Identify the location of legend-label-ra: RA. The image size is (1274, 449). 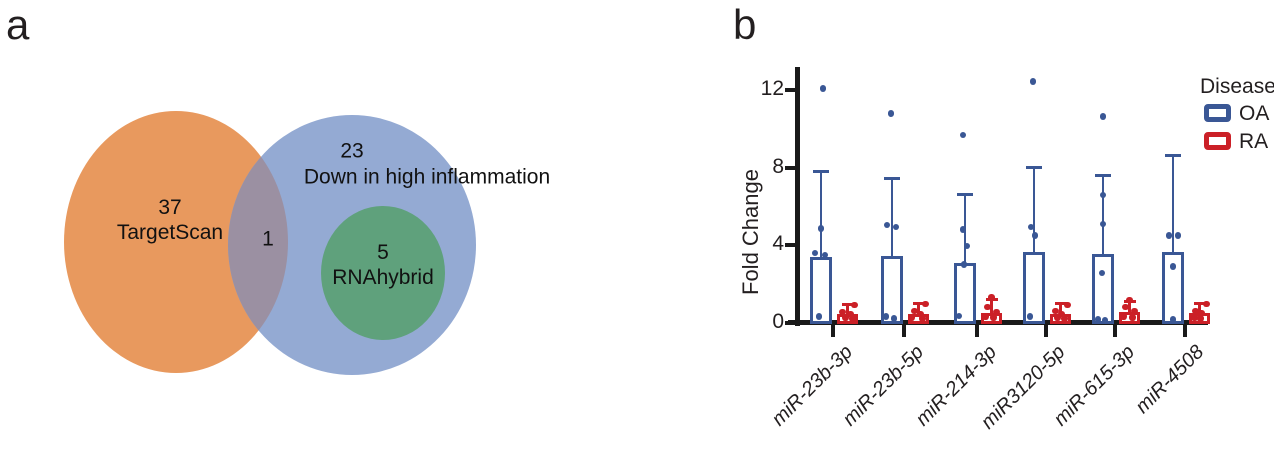
(1254, 141).